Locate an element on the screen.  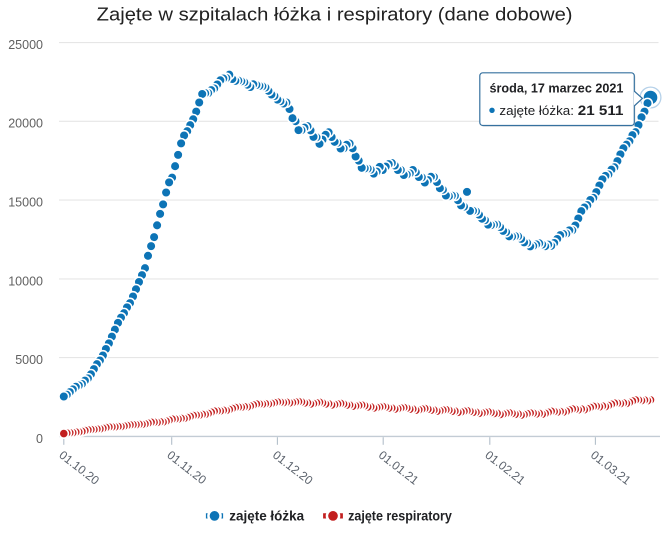
svg-text: zajęte łóżka: is located at coordinates (536, 110).